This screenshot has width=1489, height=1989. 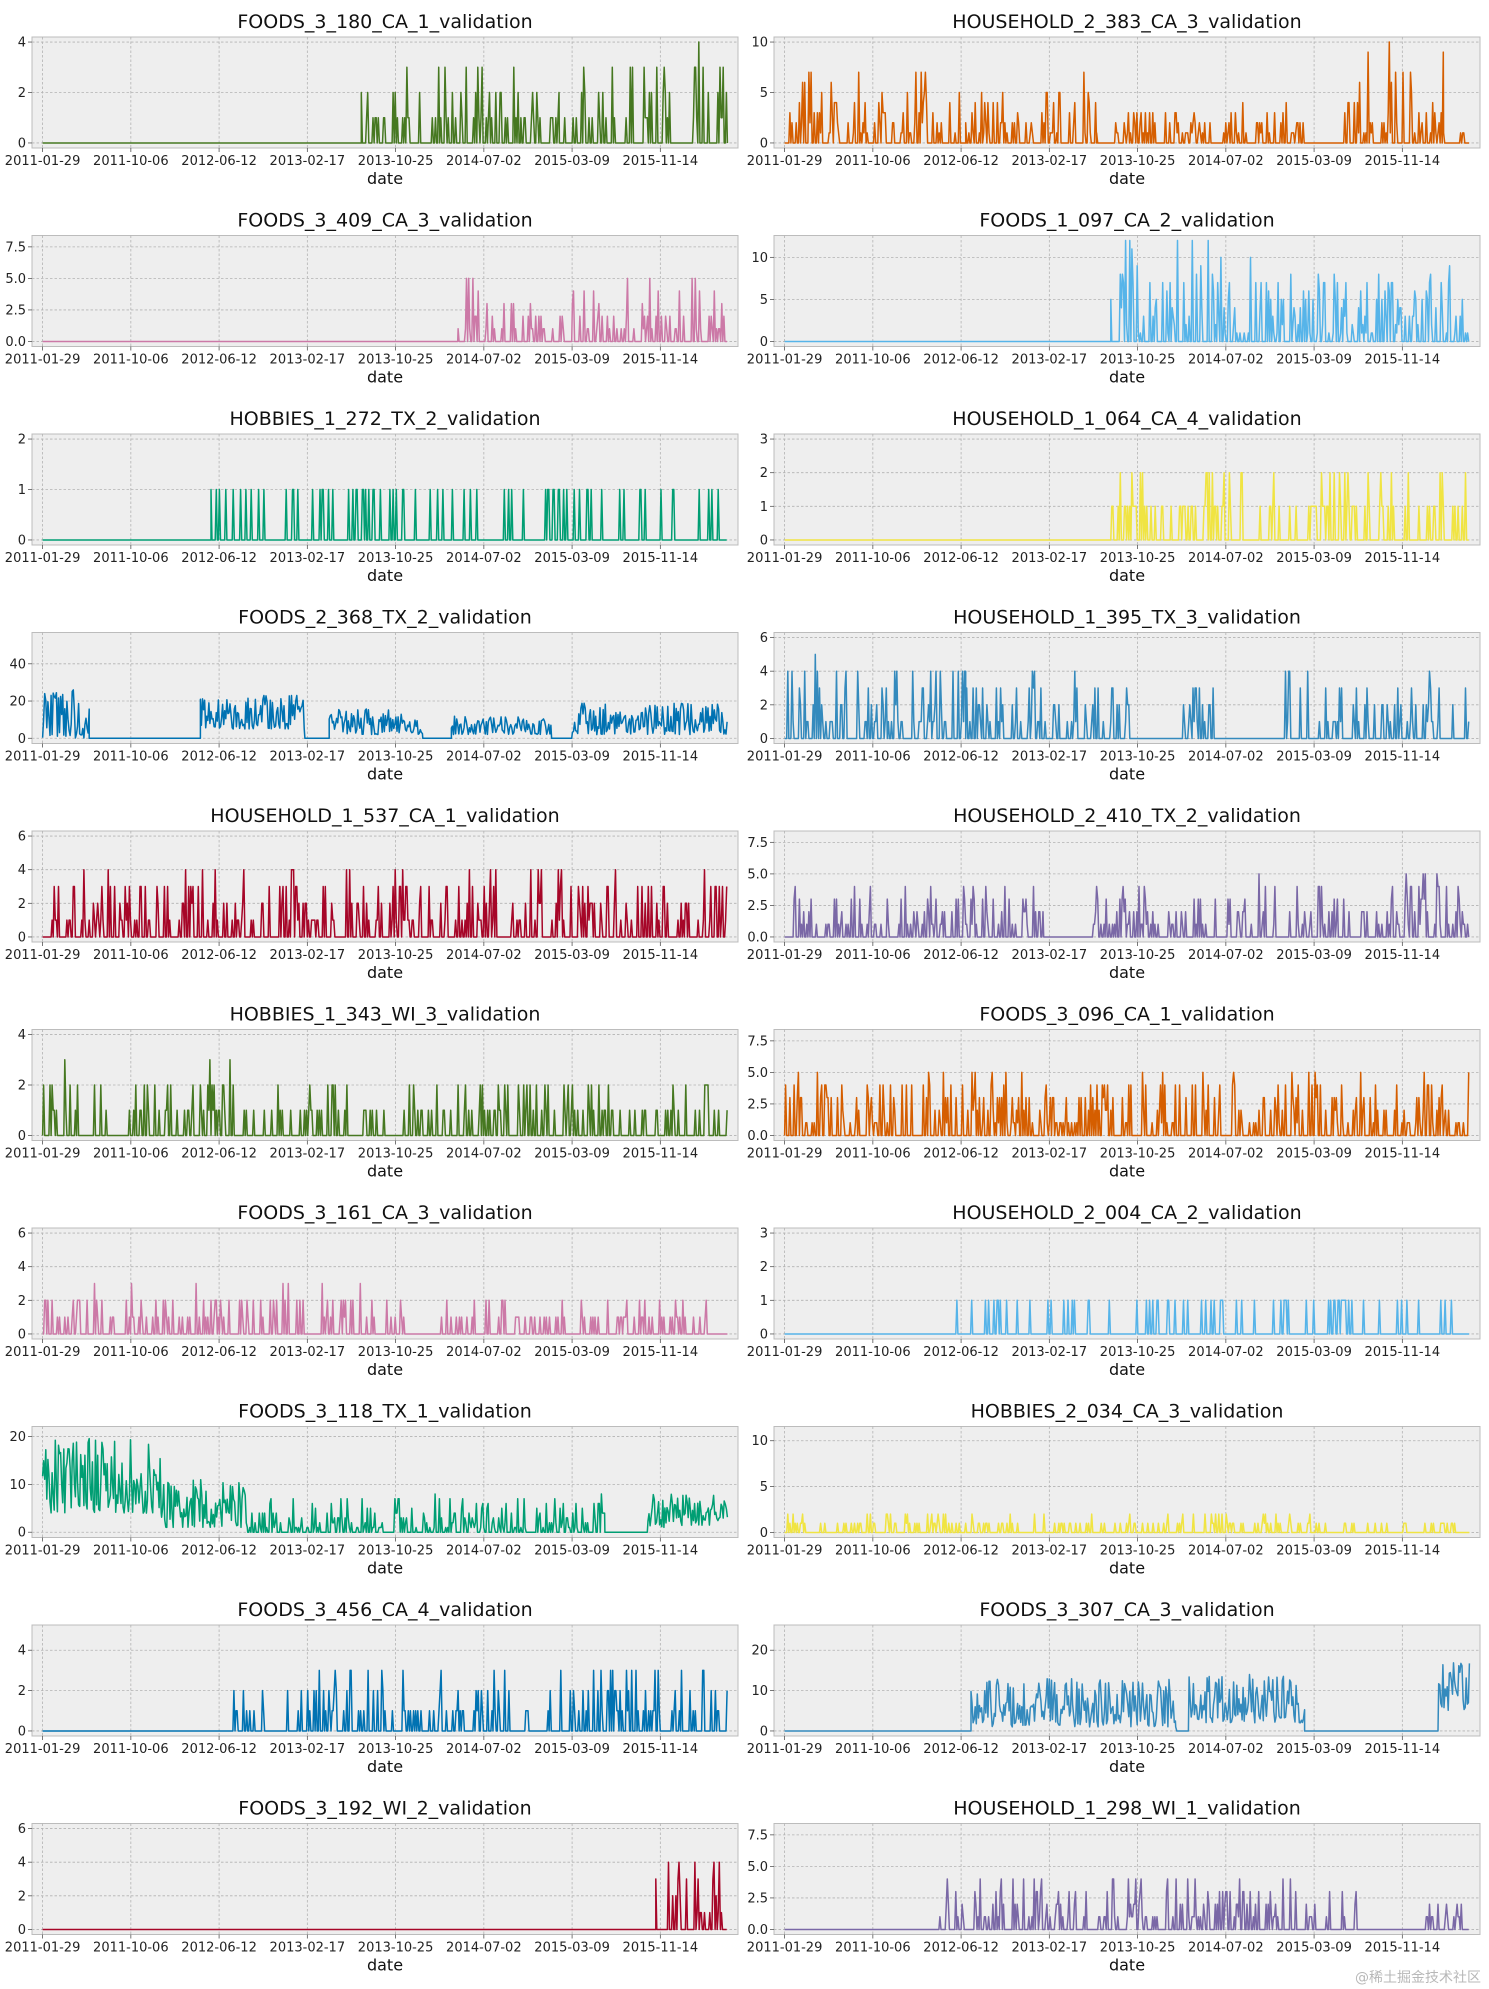 What do you see at coordinates (22, 870) in the screenshot?
I see `y-tick-label: 4` at bounding box center [22, 870].